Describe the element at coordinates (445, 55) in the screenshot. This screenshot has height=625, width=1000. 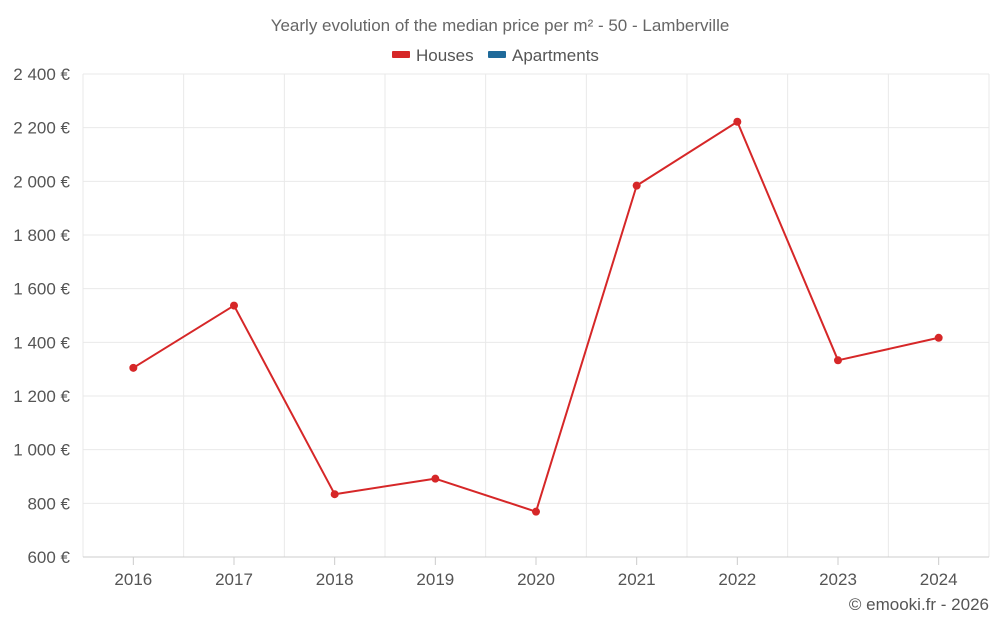
I see `legend-label-houses: Houses` at that location.